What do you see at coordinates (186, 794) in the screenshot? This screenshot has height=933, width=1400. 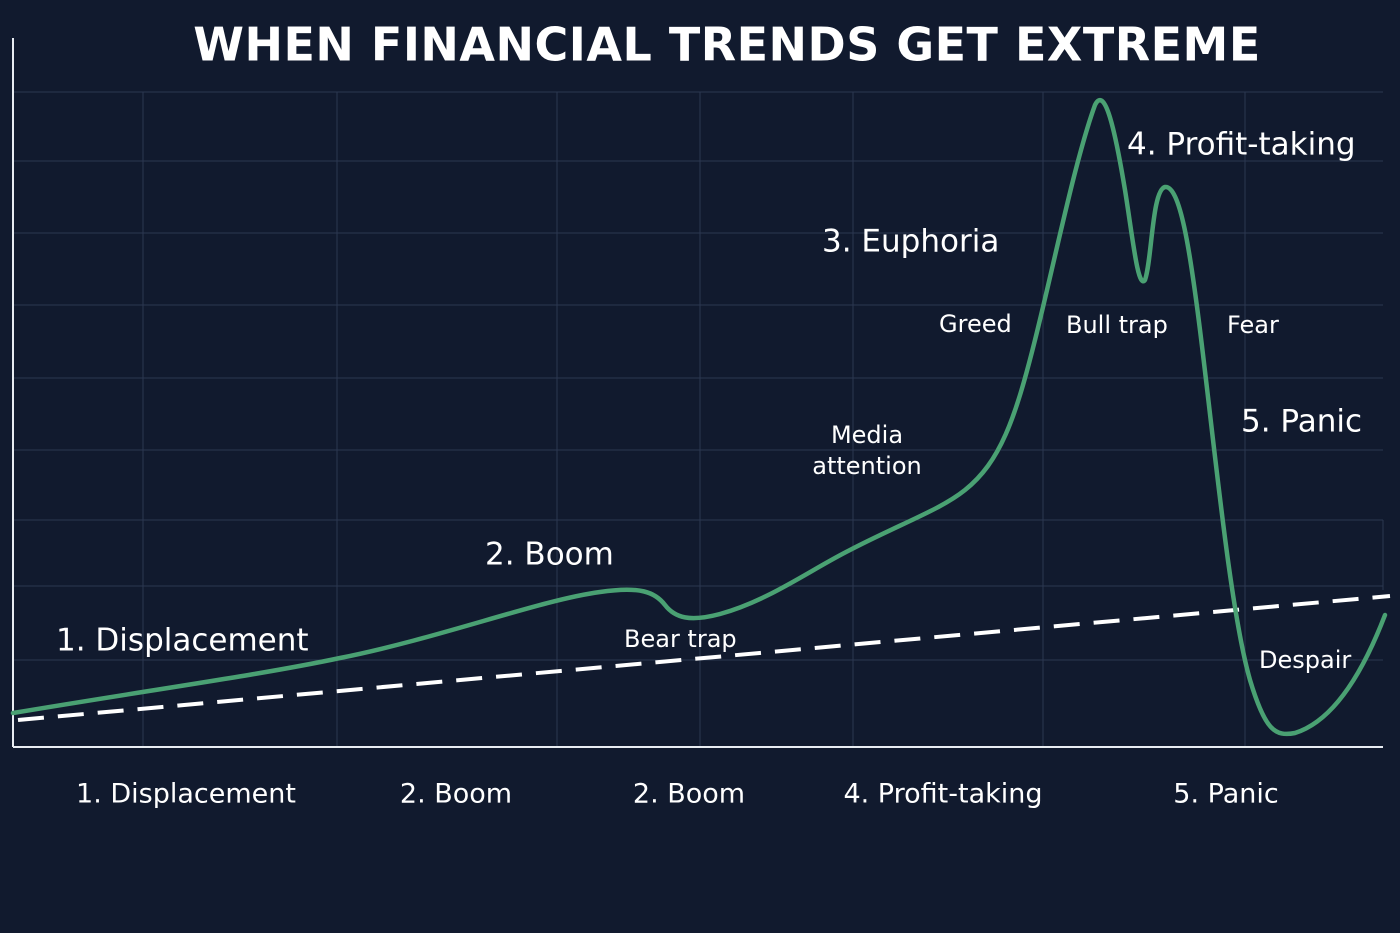 I see `x-label: 1. Displacement` at bounding box center [186, 794].